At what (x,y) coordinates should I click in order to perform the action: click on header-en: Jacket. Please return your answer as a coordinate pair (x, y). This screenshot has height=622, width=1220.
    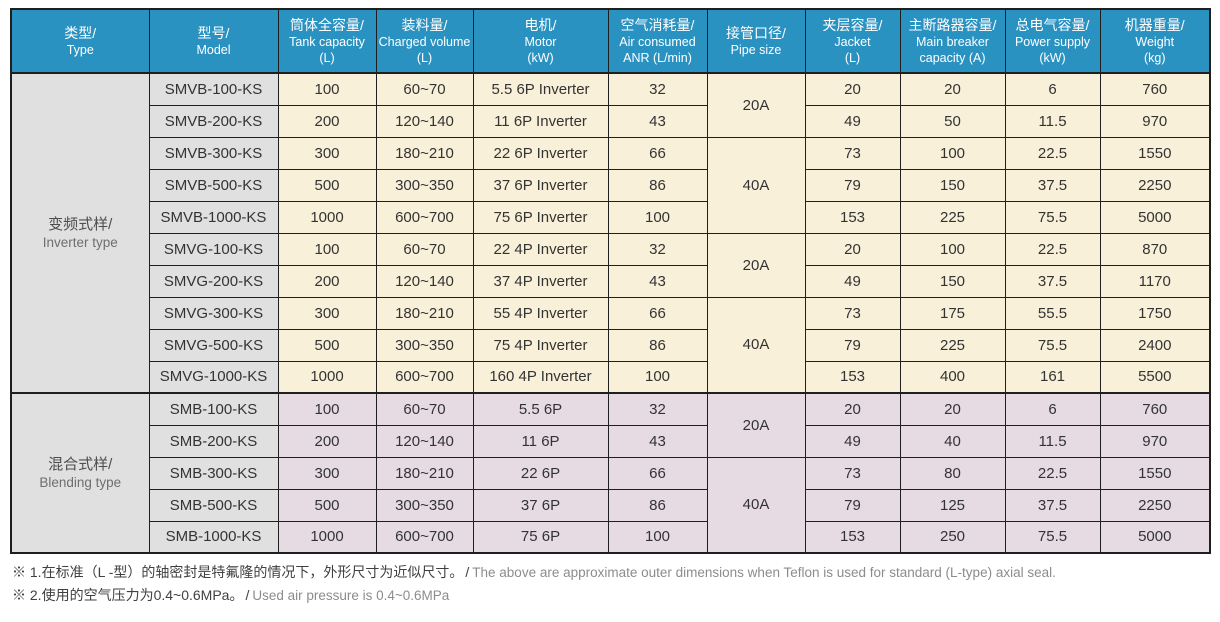
    Looking at the image, I should click on (852, 41).